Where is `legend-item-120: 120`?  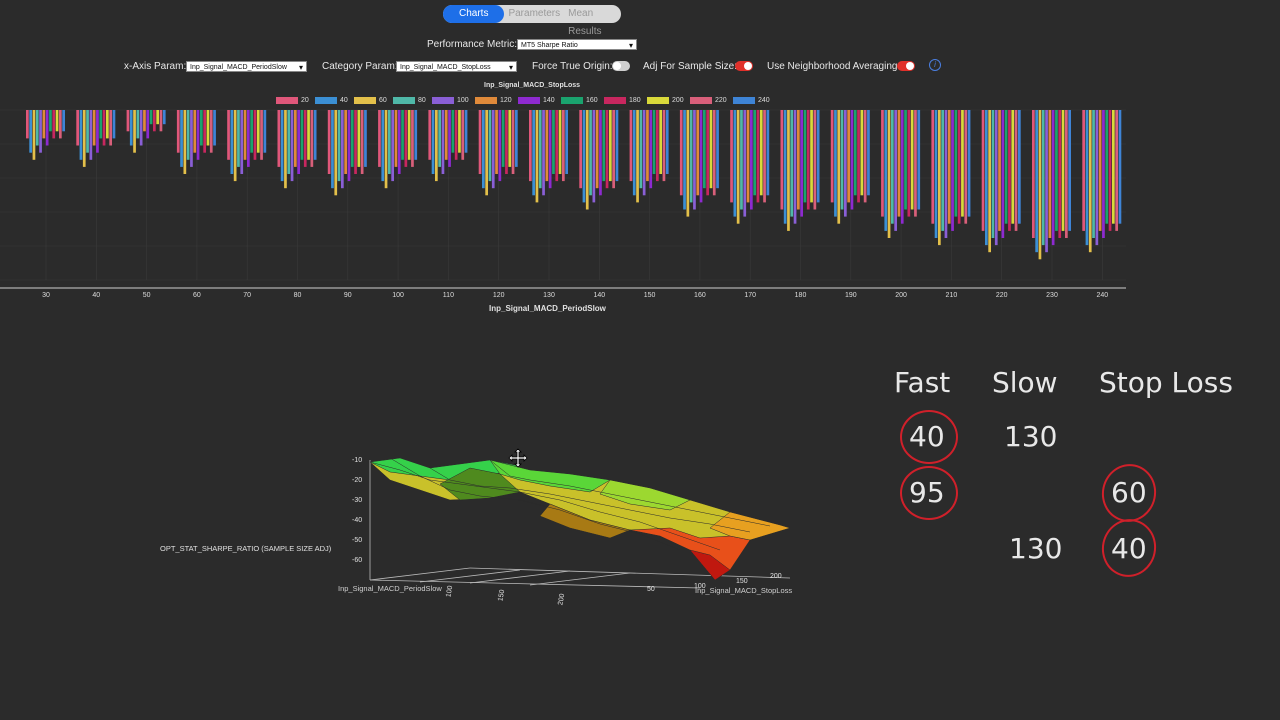
legend-item-120: 120 is located at coordinates (493, 100).